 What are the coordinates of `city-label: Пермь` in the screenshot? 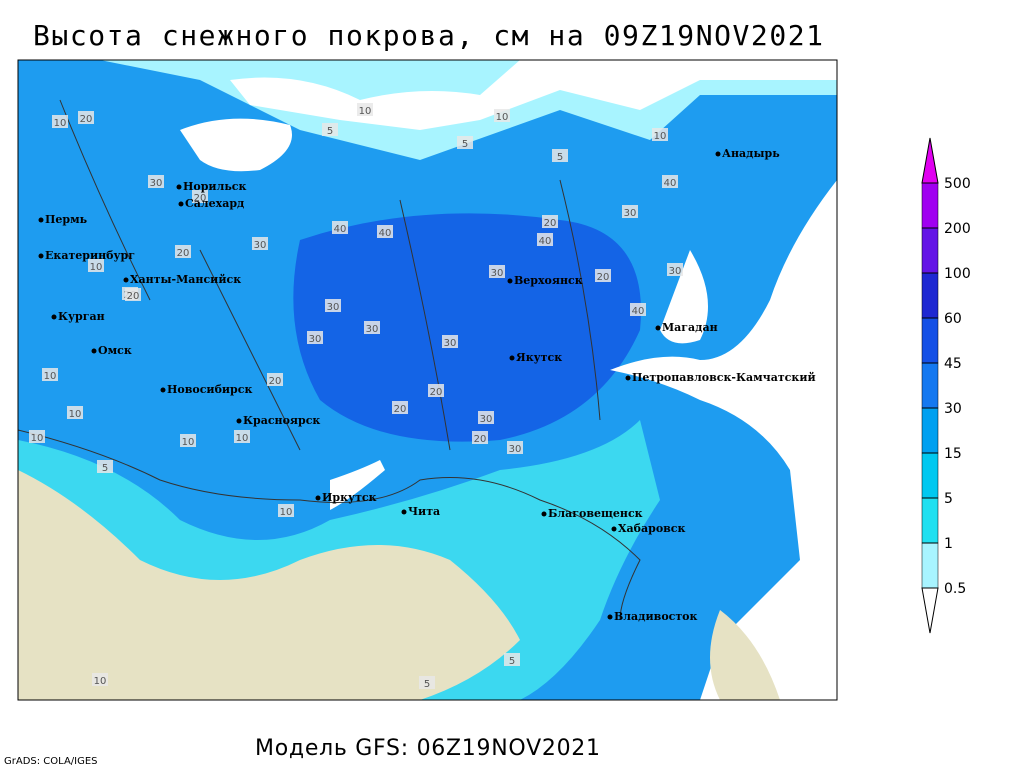 It's located at (66, 219).